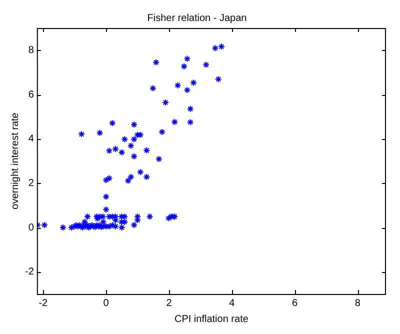 The width and height of the screenshot is (400, 334). Describe the element at coordinates (106, 303) in the screenshot. I see `x-tick-label: 0` at that location.